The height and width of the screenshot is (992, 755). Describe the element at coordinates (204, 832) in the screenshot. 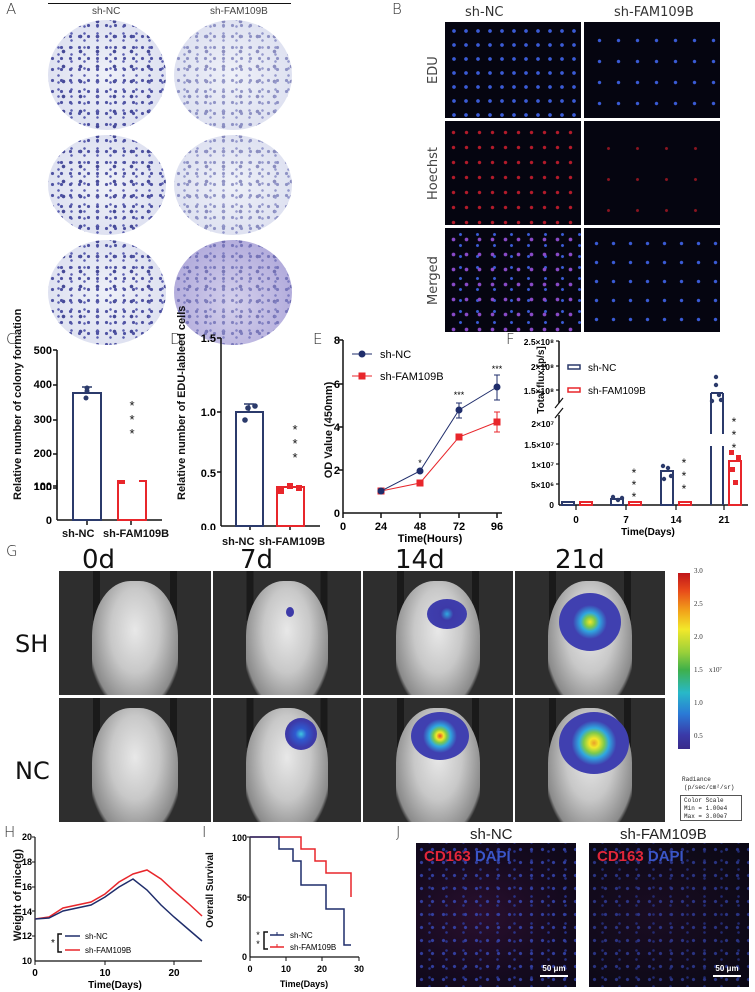

I see `panel-i-label: I` at that location.